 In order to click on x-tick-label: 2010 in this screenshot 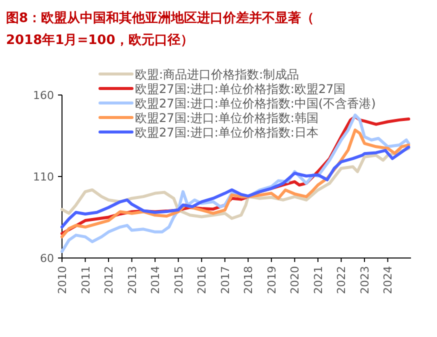, I will do `click(62, 280)`.